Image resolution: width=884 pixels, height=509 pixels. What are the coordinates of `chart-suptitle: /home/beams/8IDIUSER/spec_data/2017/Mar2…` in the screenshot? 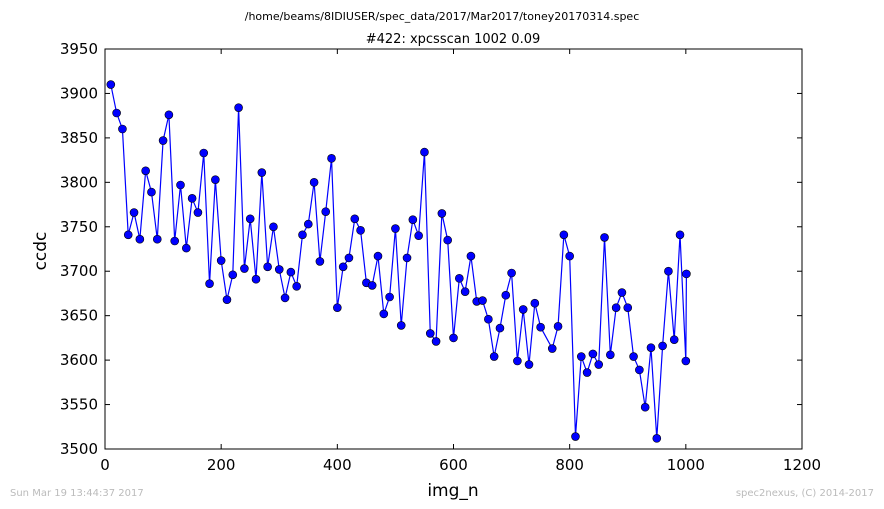 It's located at (442, 16).